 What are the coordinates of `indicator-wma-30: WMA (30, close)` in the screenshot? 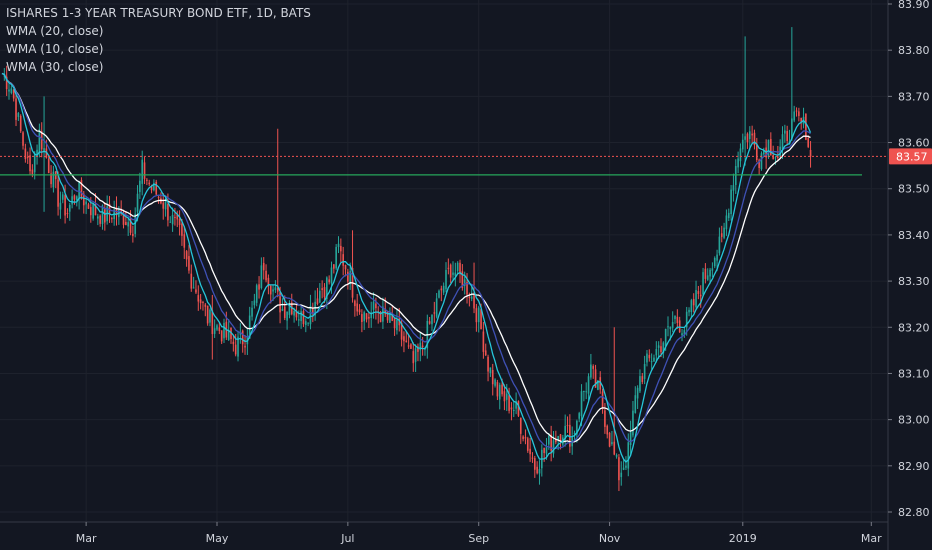 It's located at (55, 67).